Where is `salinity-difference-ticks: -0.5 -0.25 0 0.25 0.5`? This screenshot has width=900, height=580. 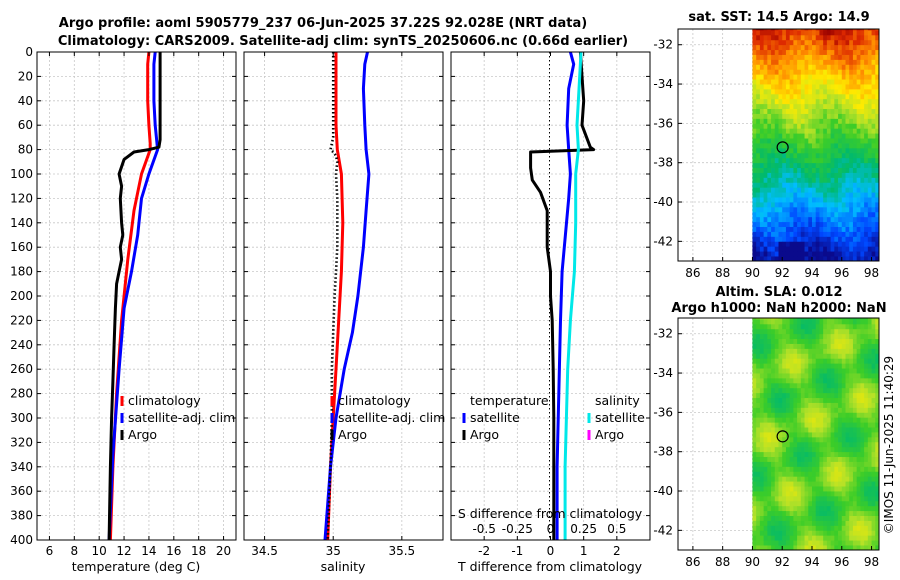
salinity-difference-ticks: -0.5 -0.25 0 0.25 0.5 is located at coordinates (549, 529).